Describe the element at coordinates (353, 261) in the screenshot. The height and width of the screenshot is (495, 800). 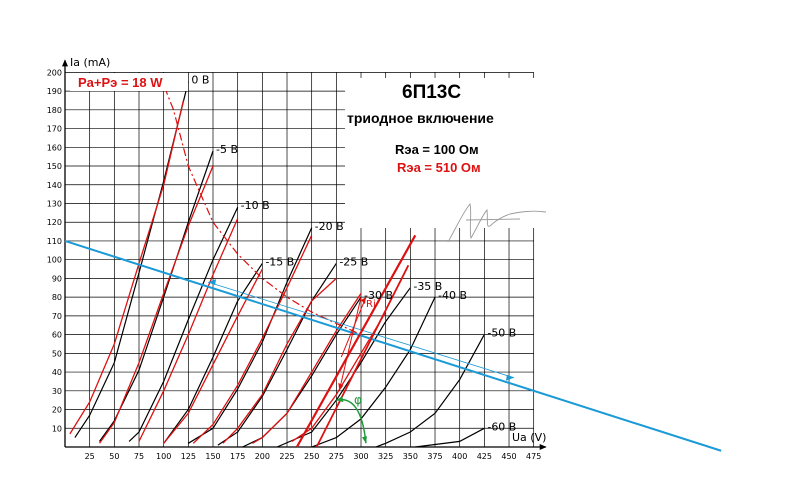
I see `grid-voltage-label: -25 В` at that location.